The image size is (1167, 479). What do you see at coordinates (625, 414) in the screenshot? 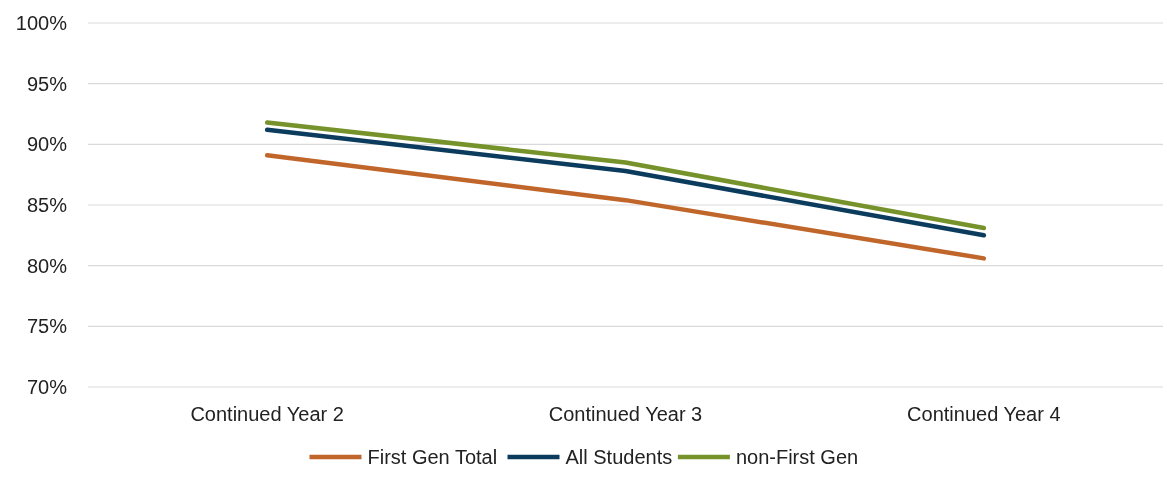
I see `x-tick-label: Continued Year 3` at bounding box center [625, 414].